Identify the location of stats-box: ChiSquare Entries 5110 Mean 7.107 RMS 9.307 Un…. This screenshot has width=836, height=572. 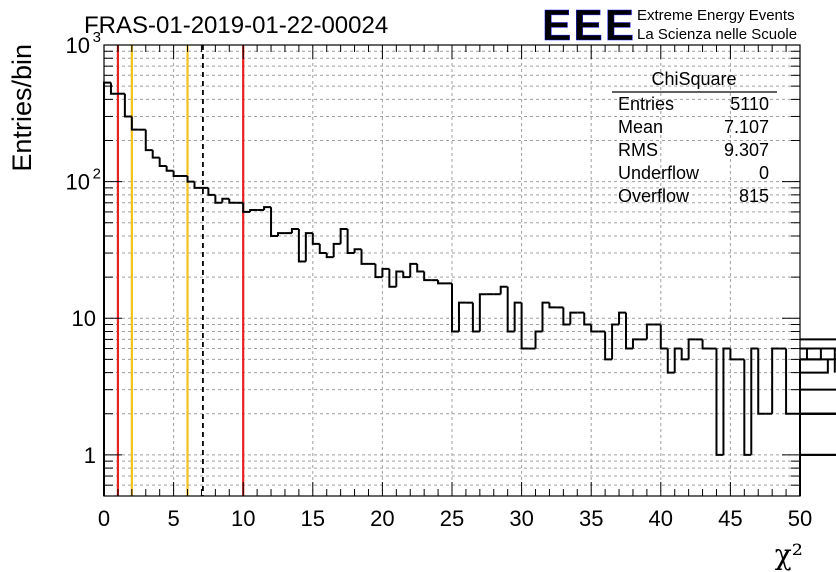
(694, 137).